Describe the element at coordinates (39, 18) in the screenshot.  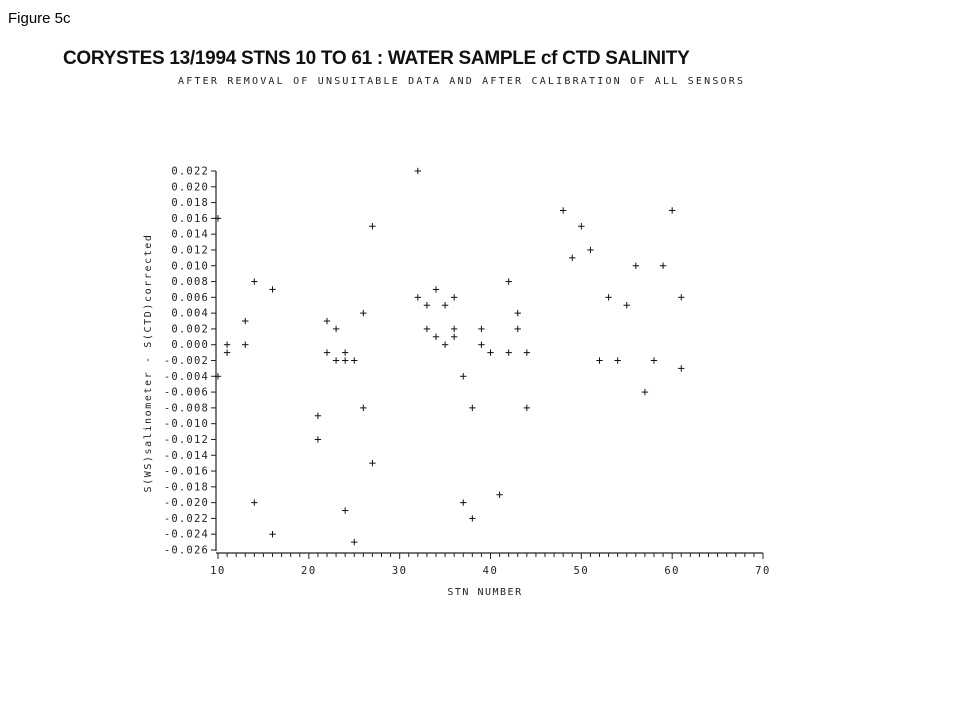
I see `figure-label: Figure 5c` at that location.